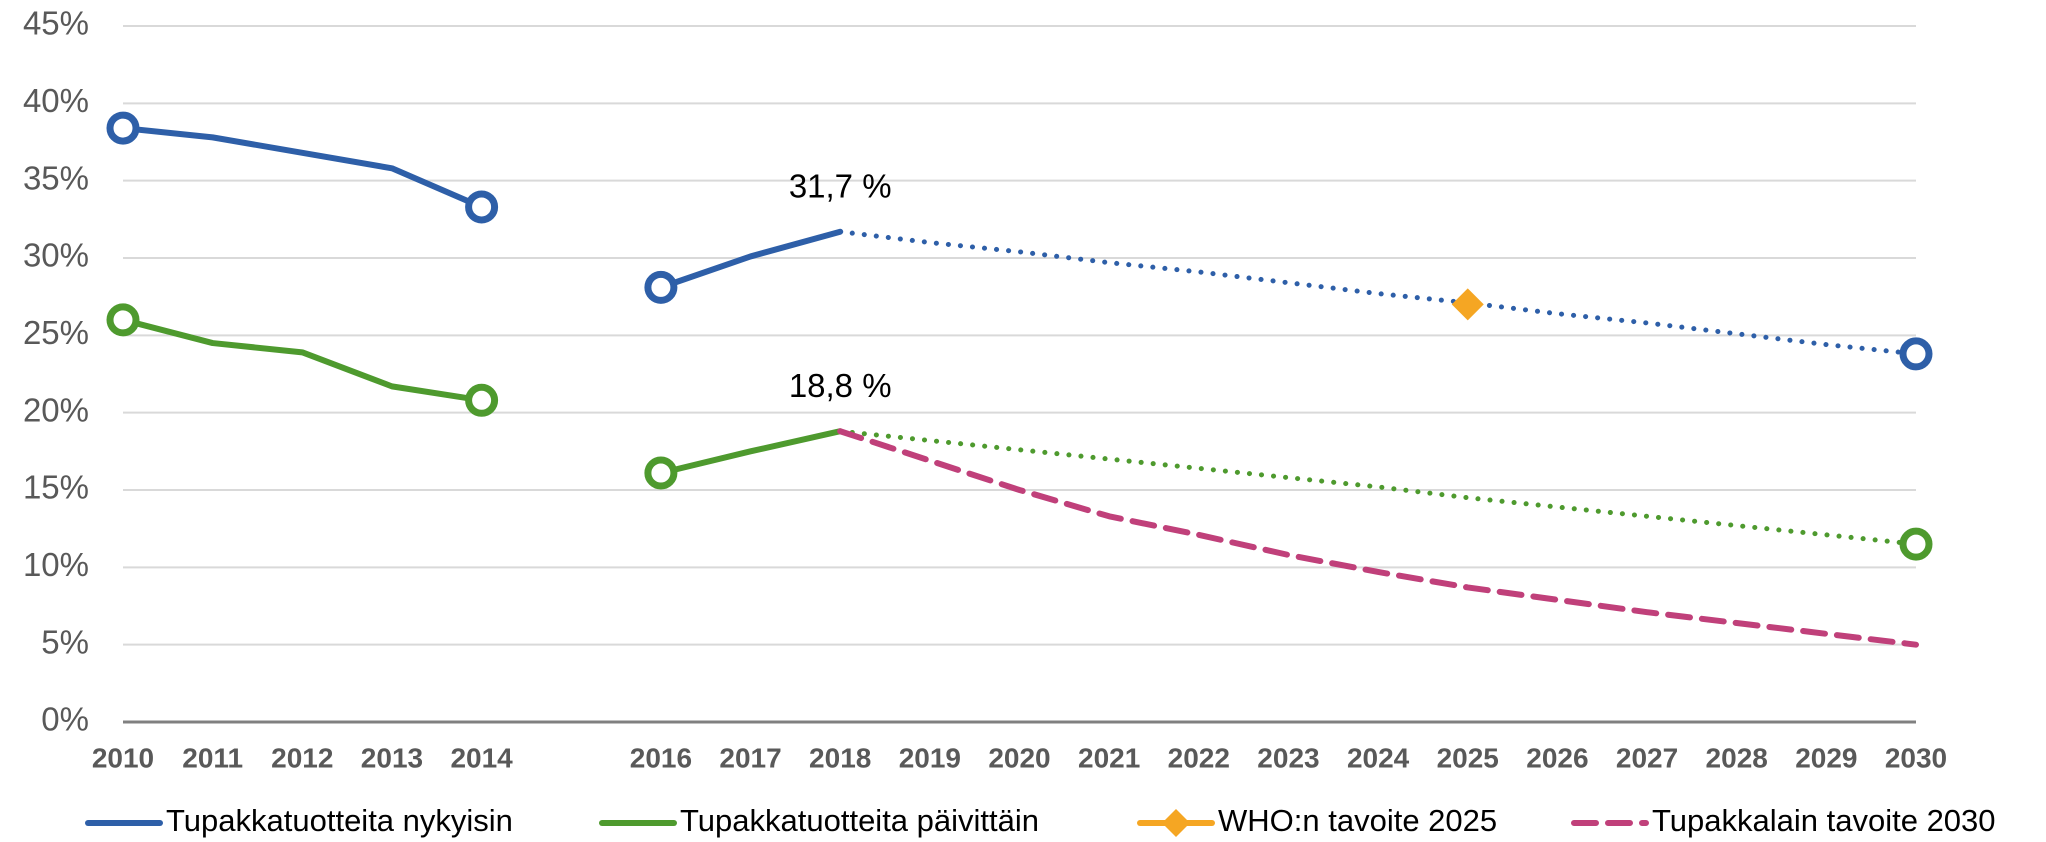 Image resolution: width=2046 pixels, height=842 pixels. What do you see at coordinates (1288, 757) in the screenshot?
I see `x-tick-label: 2023` at bounding box center [1288, 757].